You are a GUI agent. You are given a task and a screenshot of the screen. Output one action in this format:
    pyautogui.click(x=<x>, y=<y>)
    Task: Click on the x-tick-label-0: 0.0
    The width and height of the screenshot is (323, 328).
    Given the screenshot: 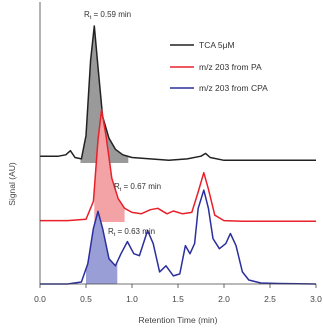 What is the action you would take?
    pyautogui.click(x=40, y=299)
    